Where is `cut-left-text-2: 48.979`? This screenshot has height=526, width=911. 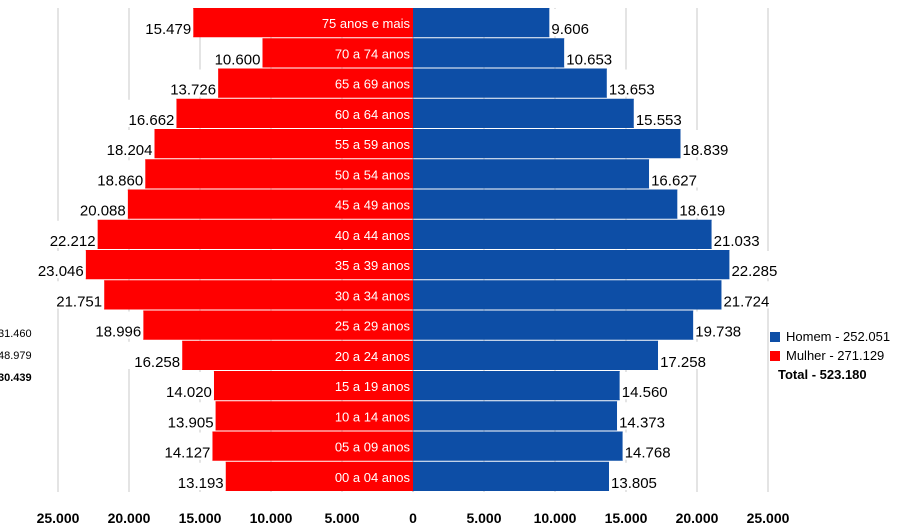
cut-left-text-2: 48.979 is located at coordinates (16, 356).